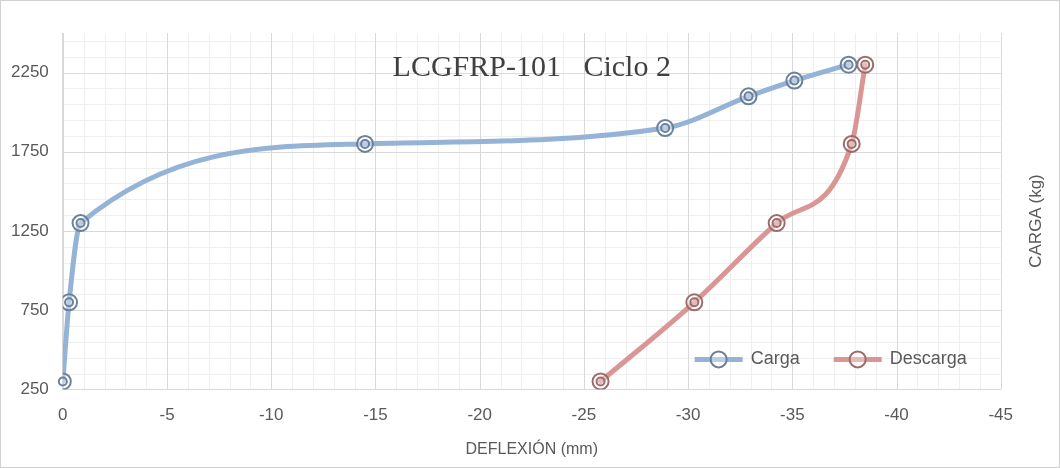 The image size is (1060, 468). What do you see at coordinates (29, 230) in the screenshot?
I see `y-tick-label: 1250` at bounding box center [29, 230].